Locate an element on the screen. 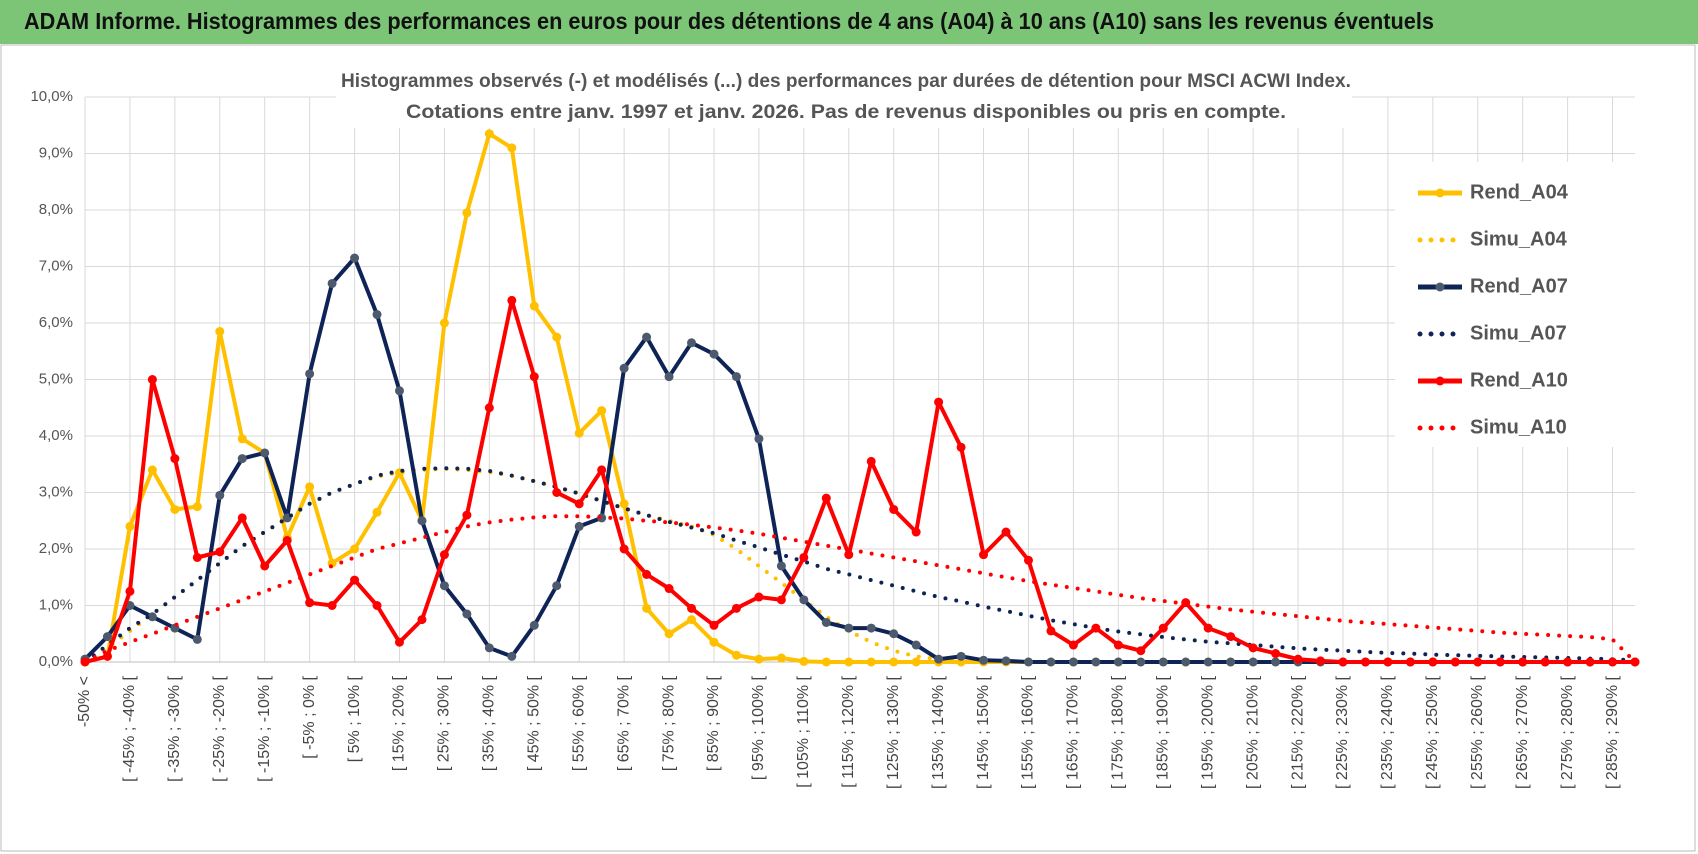 The height and width of the screenshot is (854, 1698). y-tick-label: 4,0% is located at coordinates (56, 435).